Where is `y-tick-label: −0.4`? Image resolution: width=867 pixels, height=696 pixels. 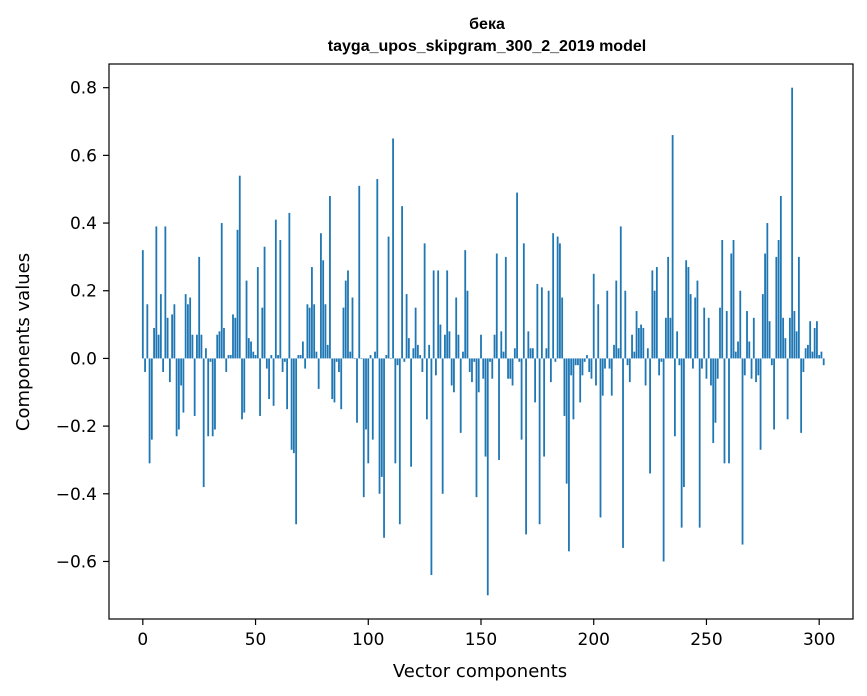 y-tick-label: −0.4 is located at coordinates (76, 495).